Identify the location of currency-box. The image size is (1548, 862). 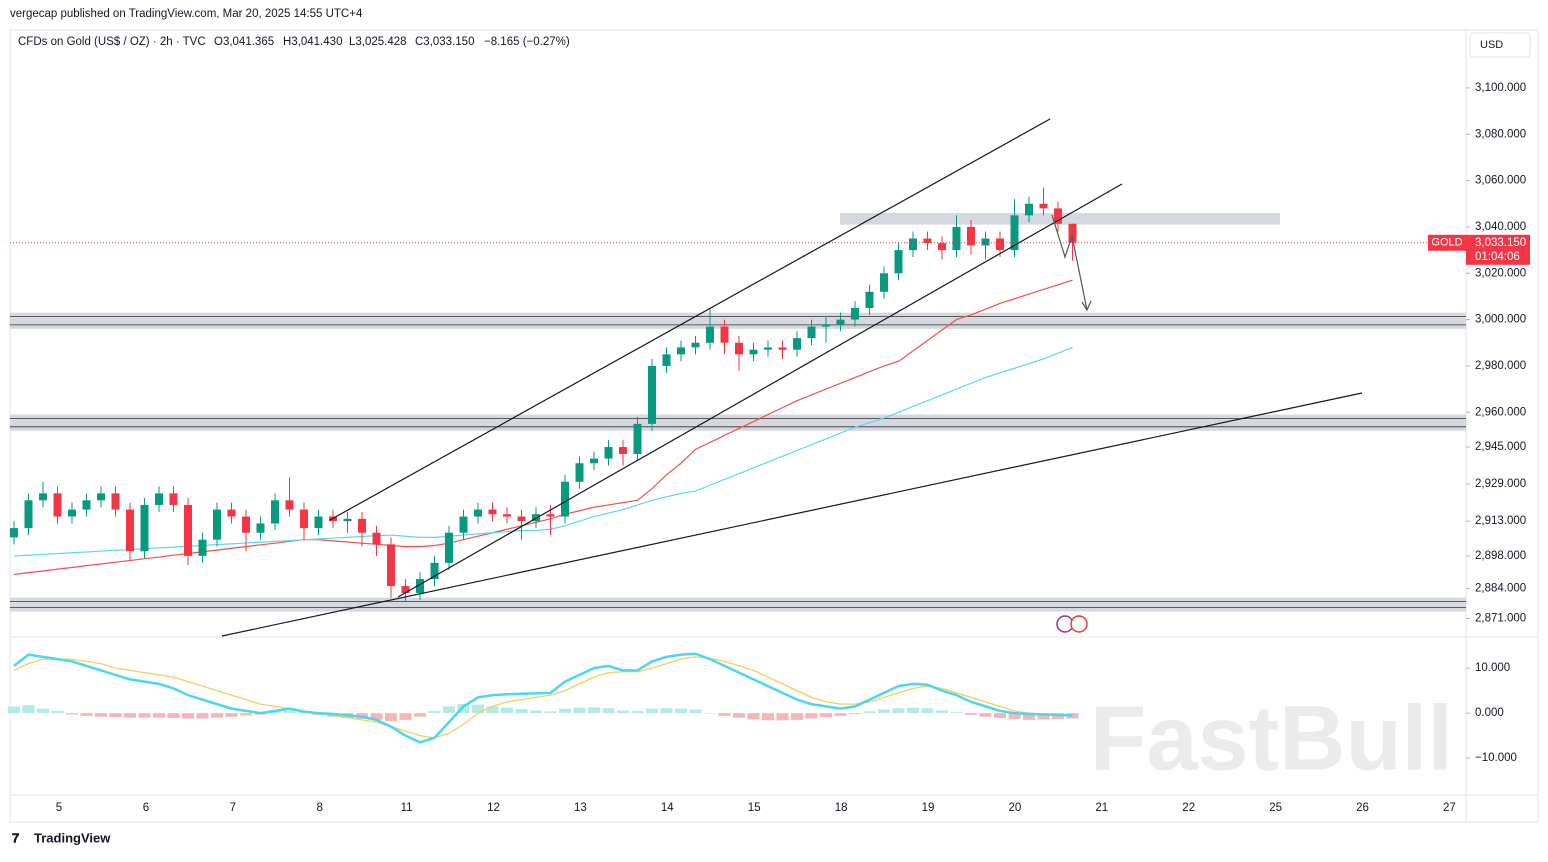
(1500, 45).